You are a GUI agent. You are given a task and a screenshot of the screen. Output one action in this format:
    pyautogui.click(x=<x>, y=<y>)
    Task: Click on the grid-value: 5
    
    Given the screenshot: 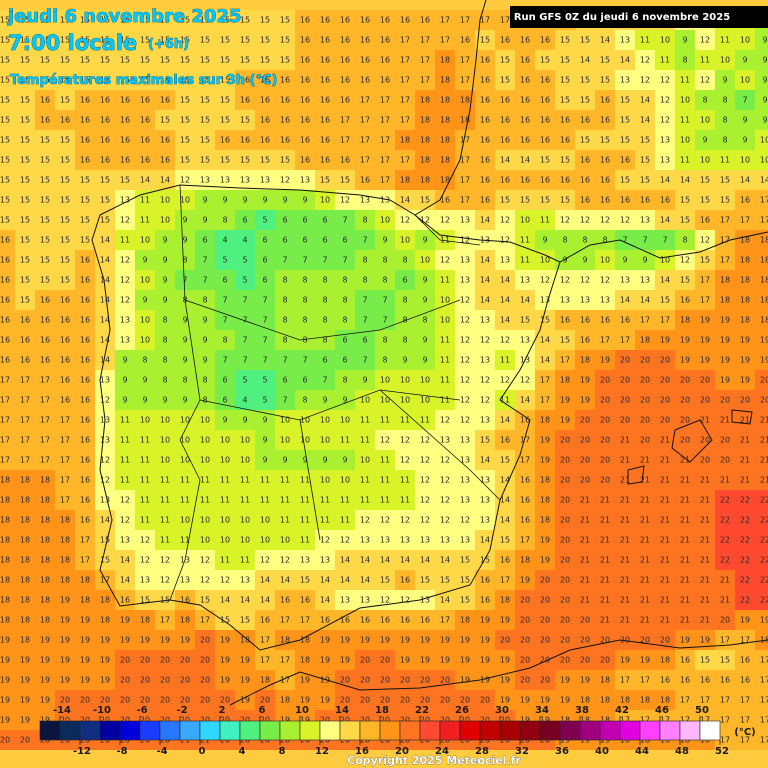 What is the action you would take?
    pyautogui.click(x=244, y=380)
    